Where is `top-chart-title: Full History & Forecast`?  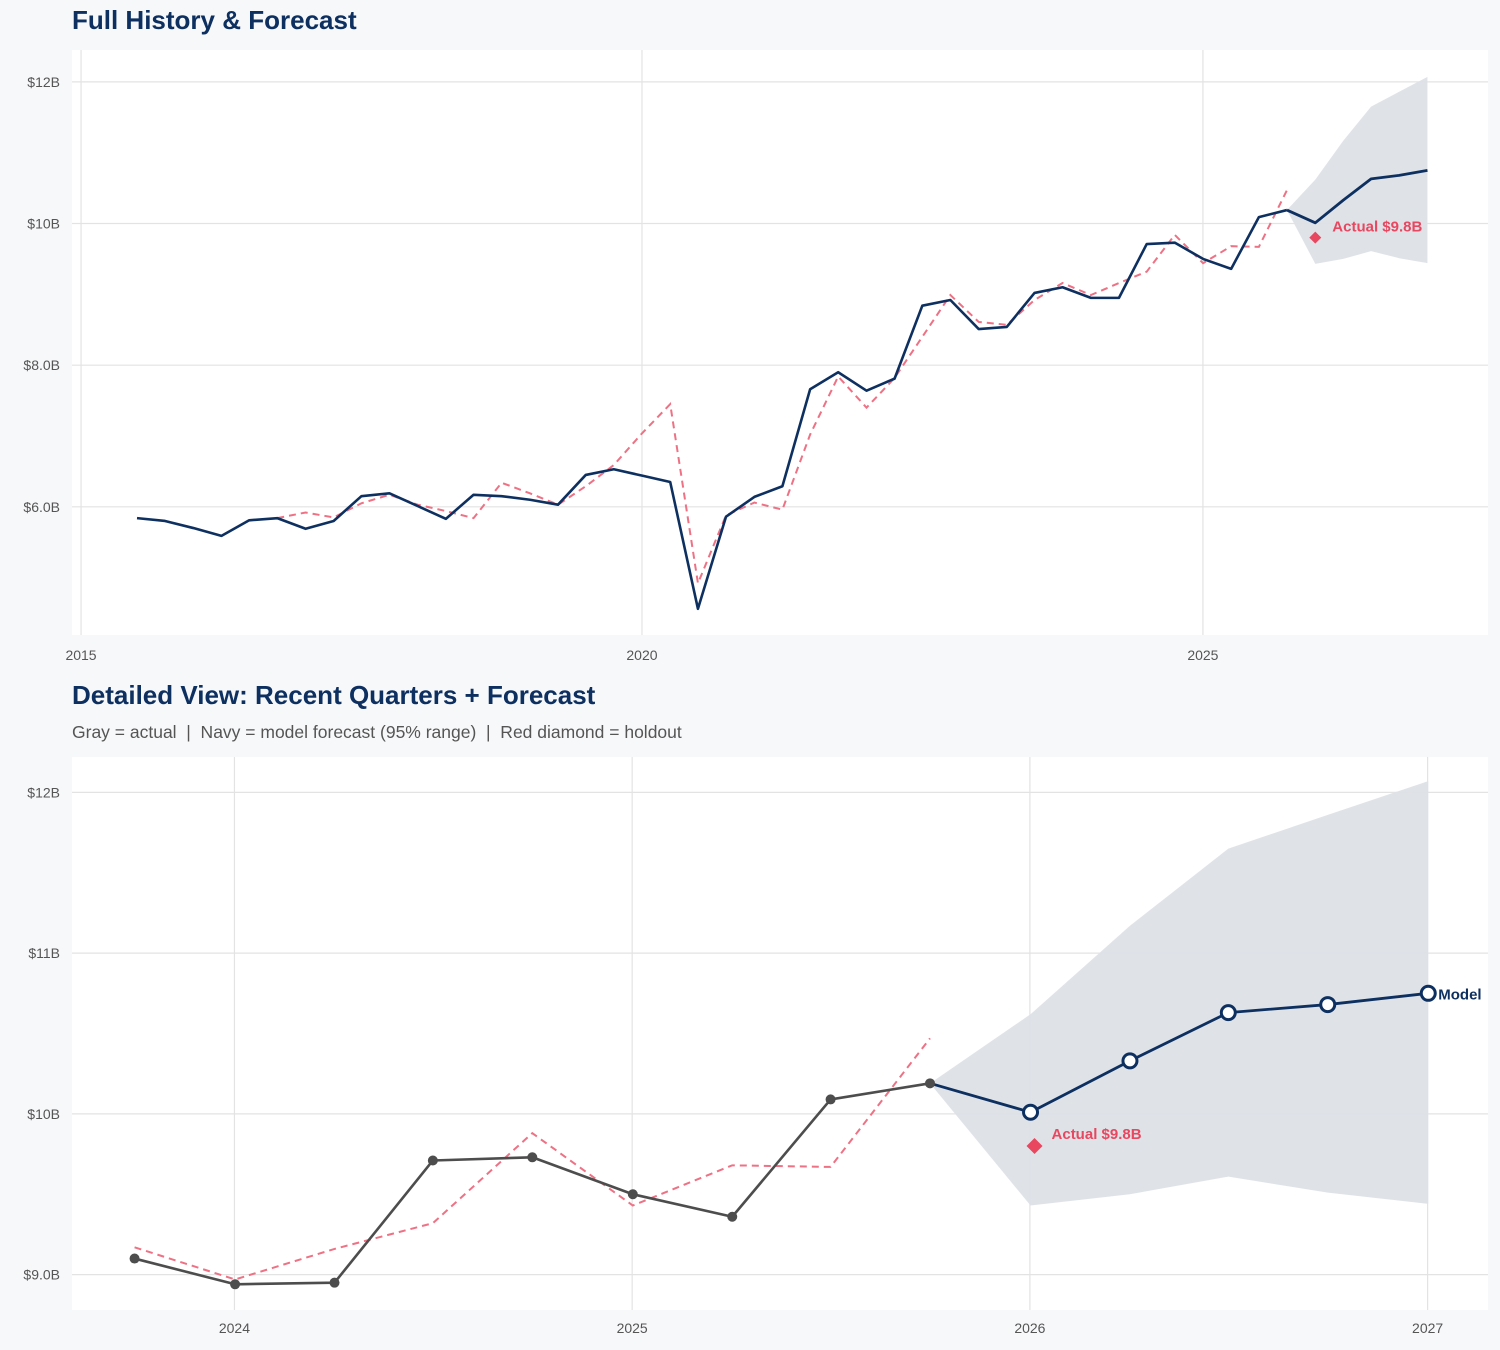 top-chart-title: Full History & Forecast is located at coordinates (214, 20).